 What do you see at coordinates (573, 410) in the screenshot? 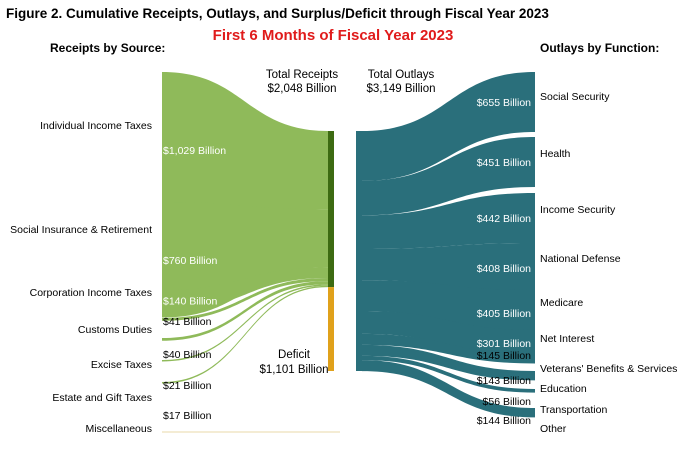
I see `outlay-function-label: Transportation` at bounding box center [573, 410].